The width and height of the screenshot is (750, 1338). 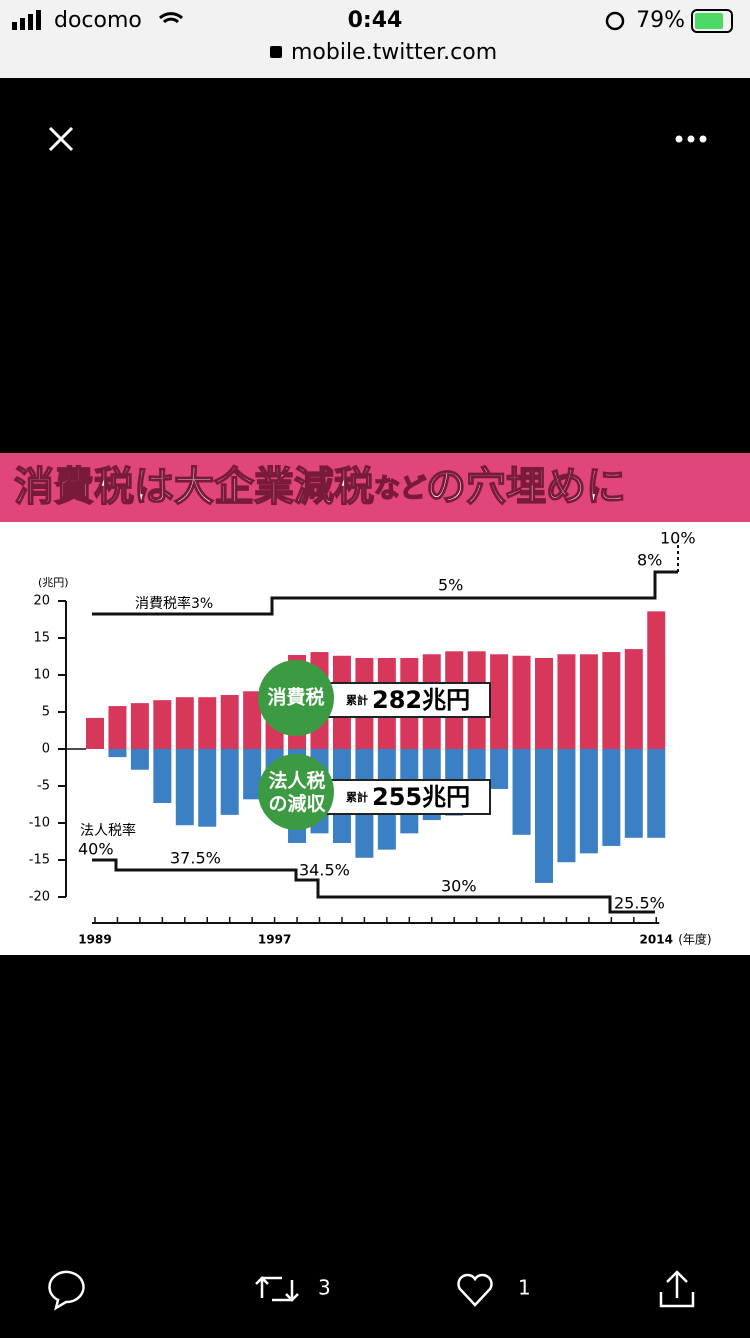 I want to click on battery-icon, so click(x=712, y=21).